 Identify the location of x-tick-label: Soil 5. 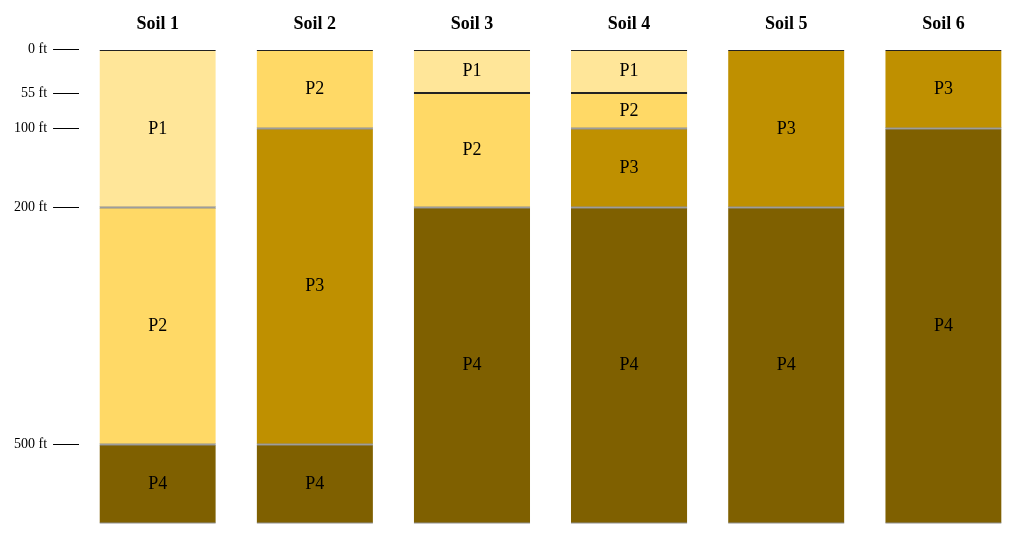
(786, 23).